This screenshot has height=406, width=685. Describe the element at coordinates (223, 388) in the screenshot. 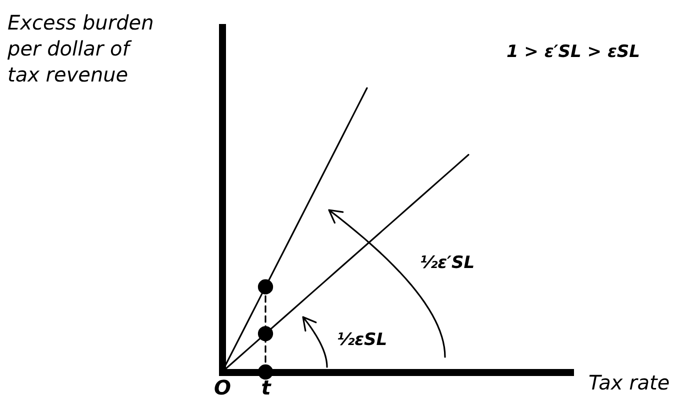

I see `x-tick-label: O` at that location.